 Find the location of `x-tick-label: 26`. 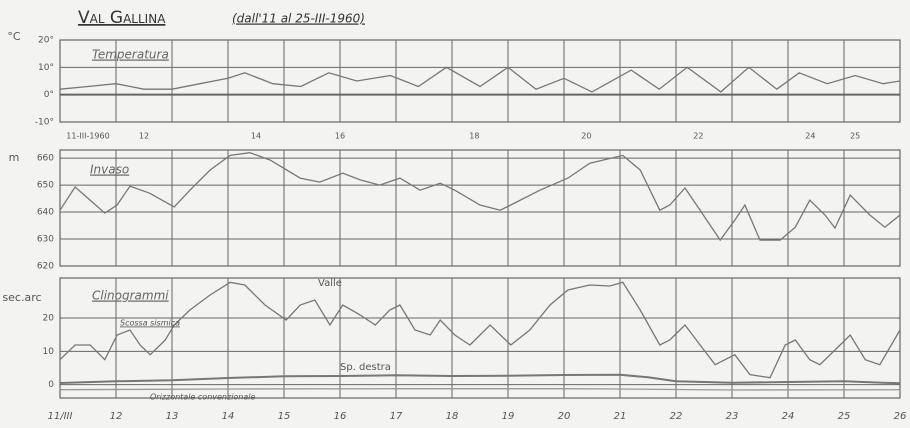

x-tick-label: 26 is located at coordinates (900, 416).